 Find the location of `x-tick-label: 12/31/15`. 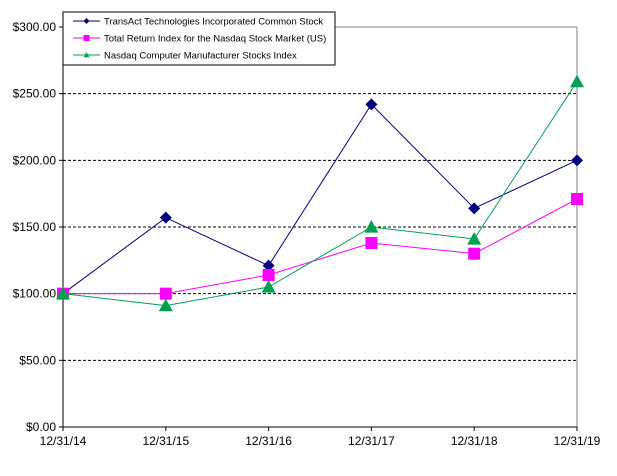

x-tick-label: 12/31/15 is located at coordinates (165, 441).